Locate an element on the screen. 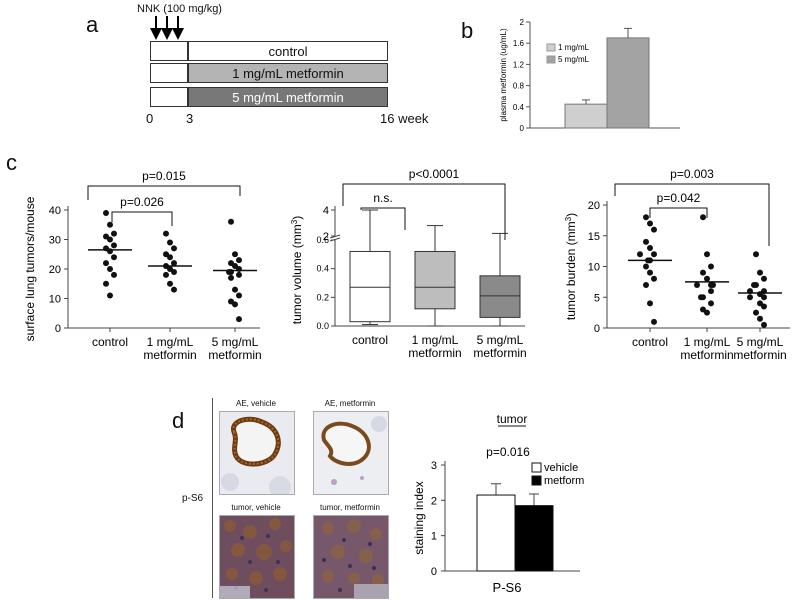 This screenshot has width=800, height=600. panel-letter-b: b is located at coordinates (467, 30).